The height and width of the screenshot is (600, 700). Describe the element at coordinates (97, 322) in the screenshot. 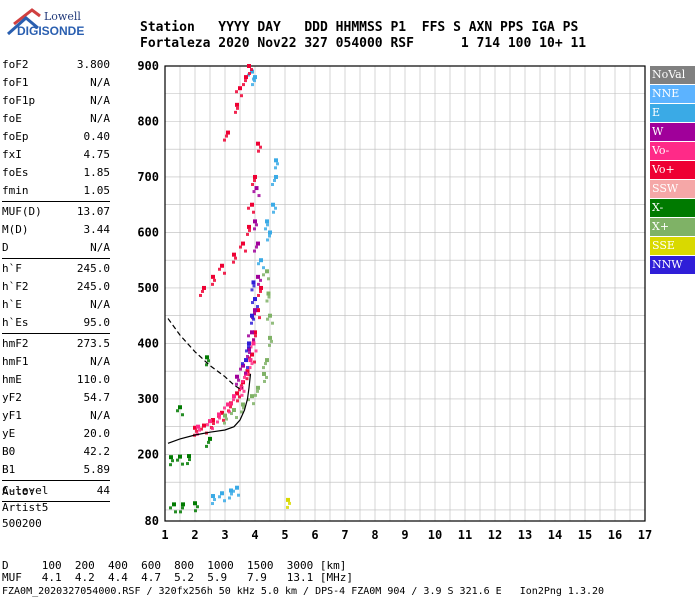

I see `param-value: 95.0` at that location.